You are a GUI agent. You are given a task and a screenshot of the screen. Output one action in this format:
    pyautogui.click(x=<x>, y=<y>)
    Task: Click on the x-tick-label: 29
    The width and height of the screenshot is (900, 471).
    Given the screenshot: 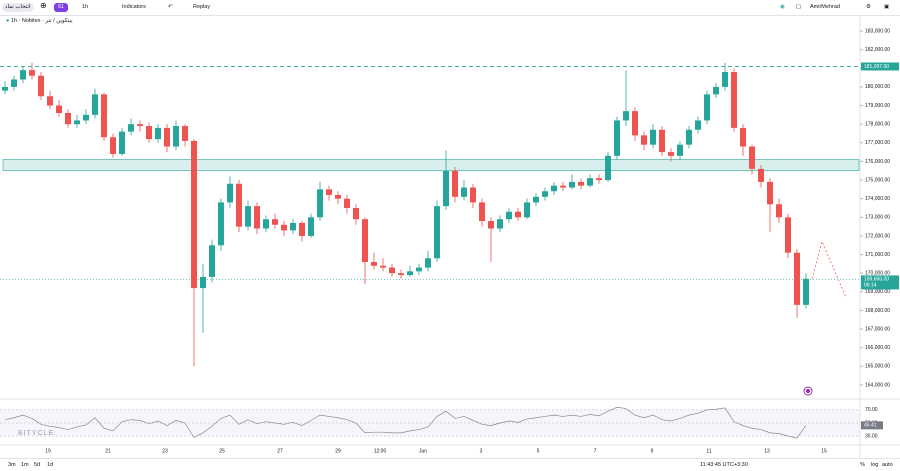 What is the action you would take?
    pyautogui.click(x=338, y=451)
    